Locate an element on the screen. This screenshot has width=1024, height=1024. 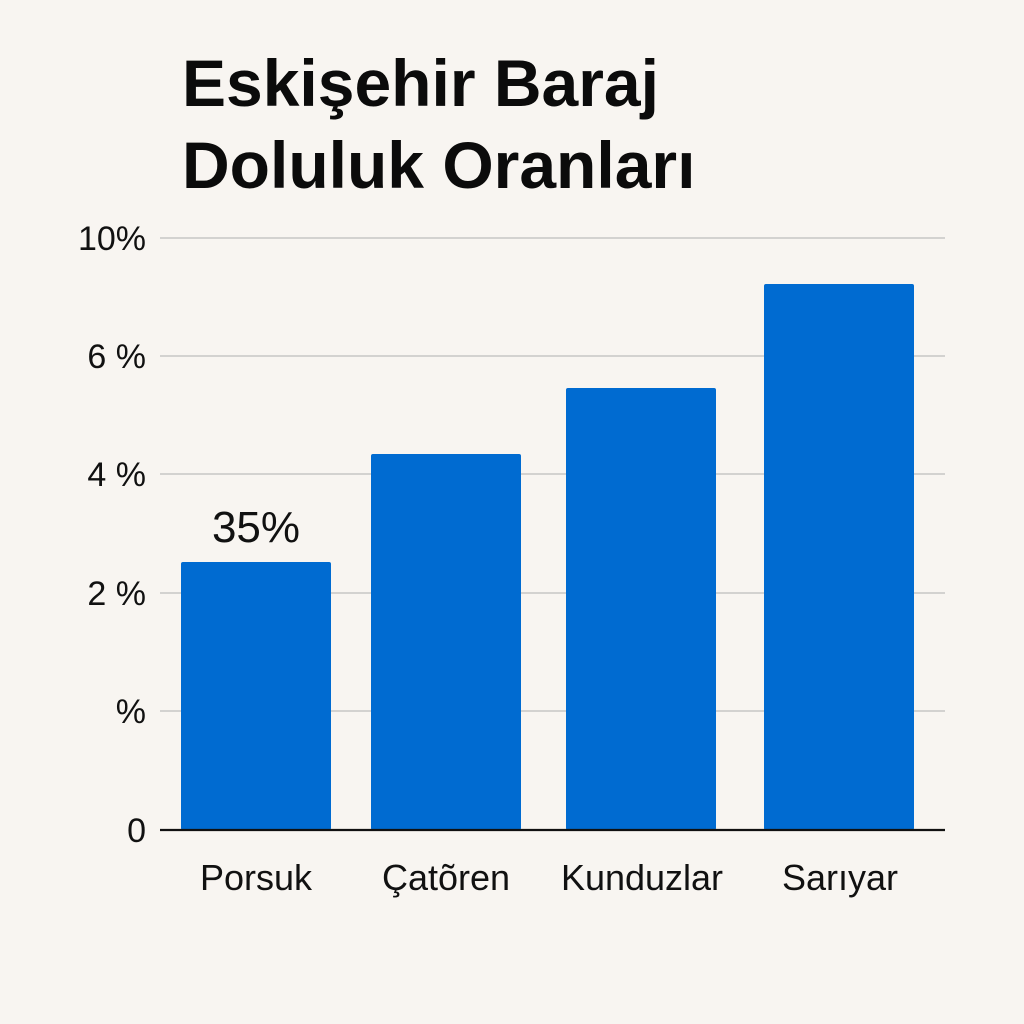
y-axis-tick-labels: 0% 2 % 4 % 6 % 10% is located at coordinates (112, 535).